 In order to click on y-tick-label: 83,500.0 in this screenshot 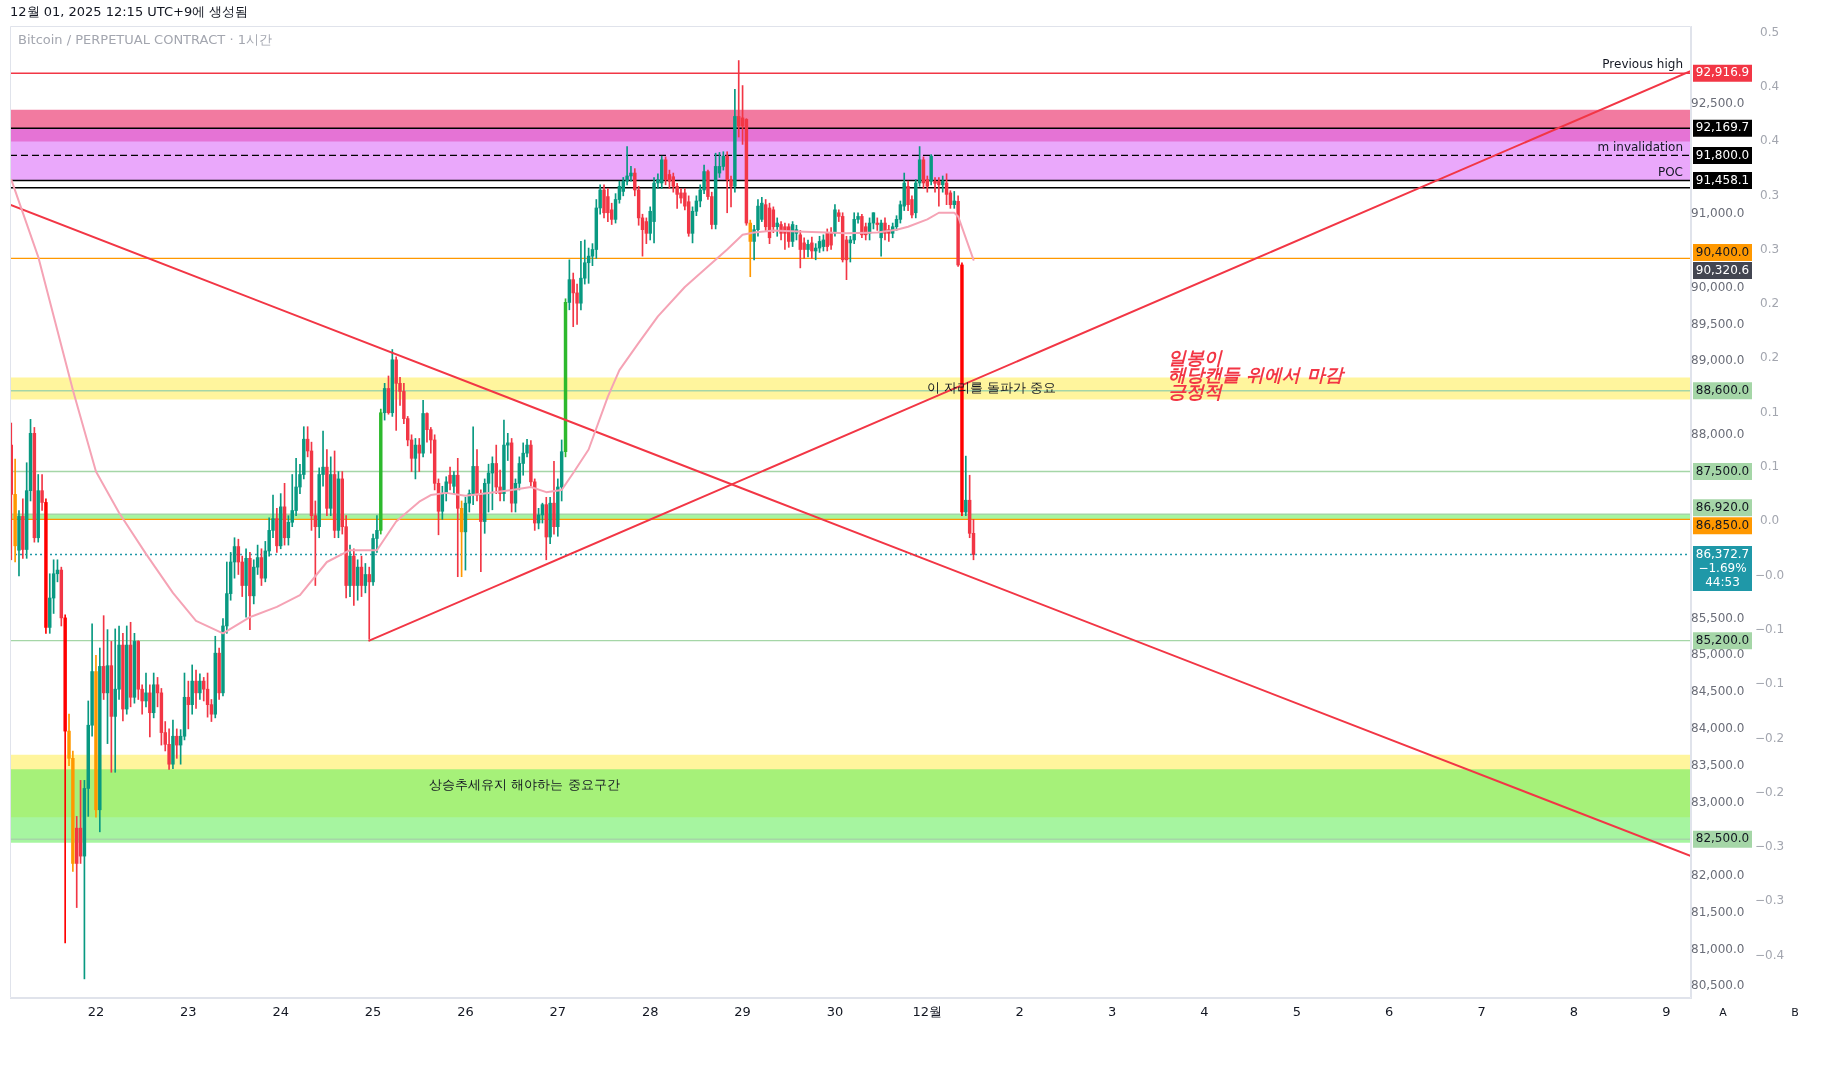, I will do `click(1718, 764)`.